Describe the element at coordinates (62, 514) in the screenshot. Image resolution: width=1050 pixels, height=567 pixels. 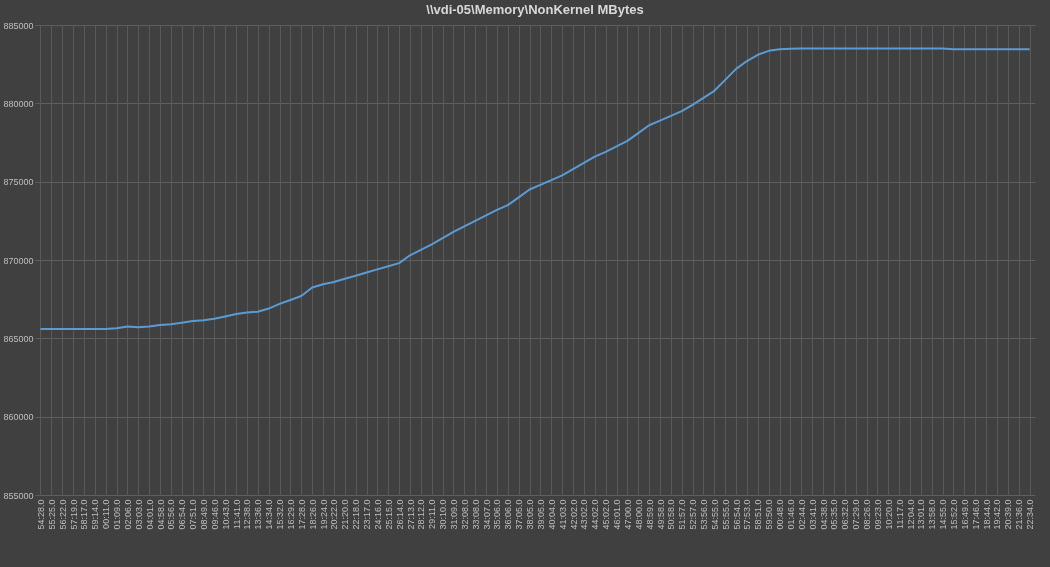
I see `x-tick-label: 56:22.0` at that location.